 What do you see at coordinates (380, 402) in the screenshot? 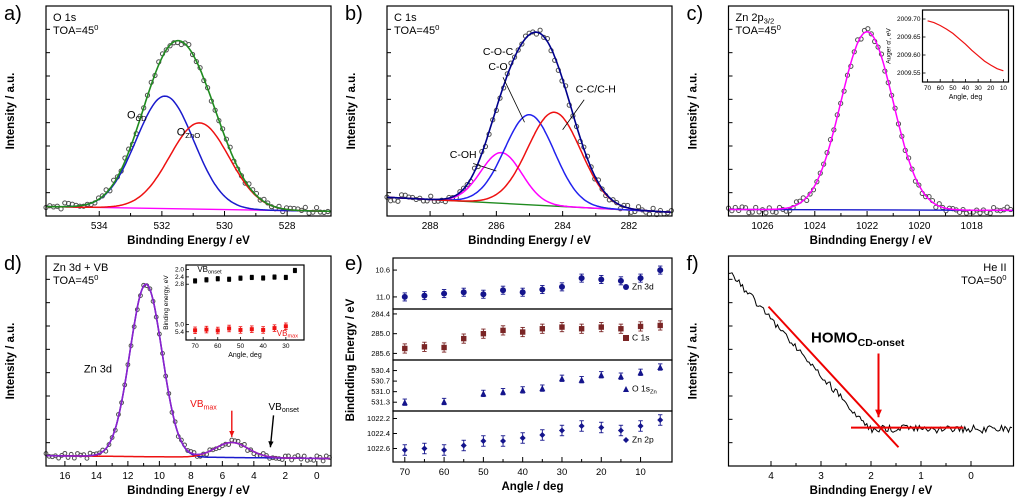
I see `svg-text: 531.3` at bounding box center [380, 402].